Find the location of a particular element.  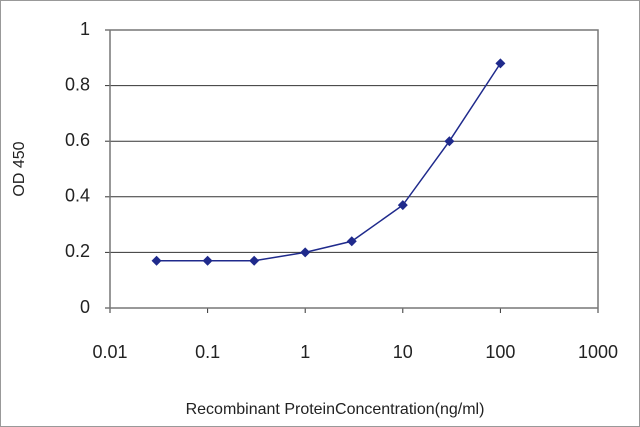

x-axis-title: Recombinant ProteinConcentration(ng/ml) is located at coordinates (335, 409).